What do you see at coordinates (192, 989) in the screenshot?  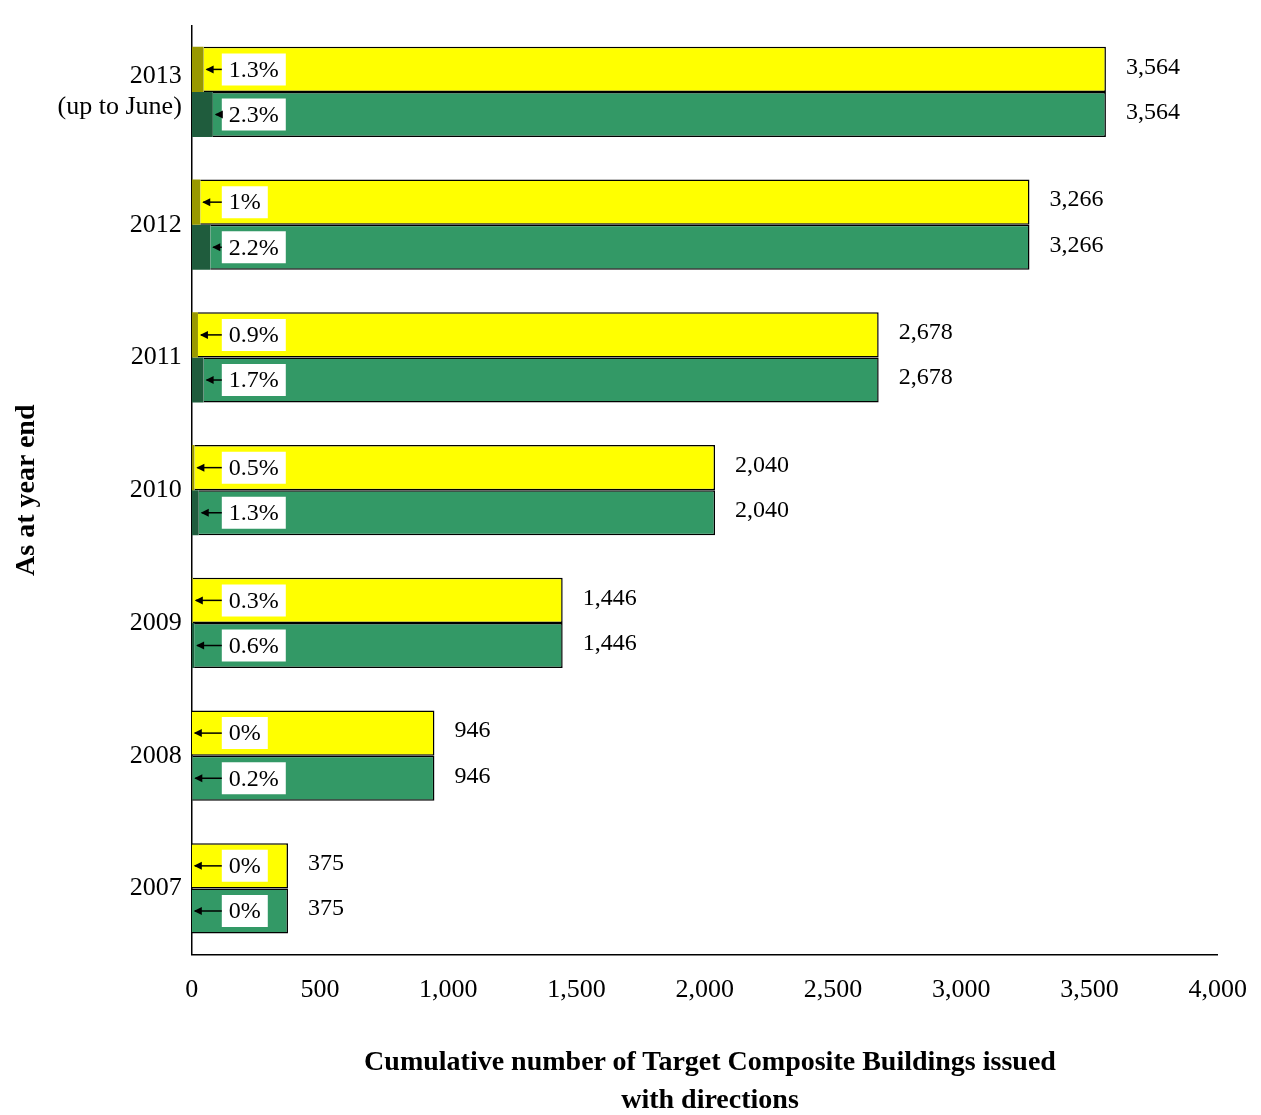 I see `x-tick-label: 0` at bounding box center [192, 989].